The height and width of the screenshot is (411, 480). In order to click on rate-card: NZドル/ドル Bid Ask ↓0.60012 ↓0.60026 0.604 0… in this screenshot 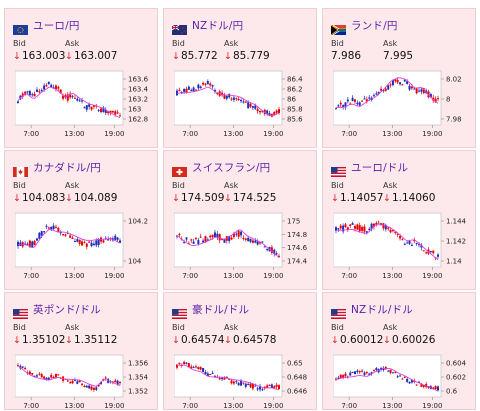, I will do `click(399, 351)`.